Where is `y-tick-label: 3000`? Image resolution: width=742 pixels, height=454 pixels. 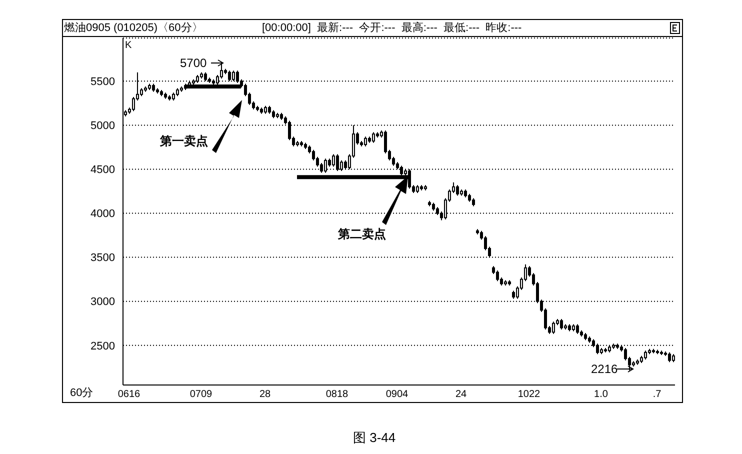
y-tick-label: 3000 is located at coordinates (102, 302).